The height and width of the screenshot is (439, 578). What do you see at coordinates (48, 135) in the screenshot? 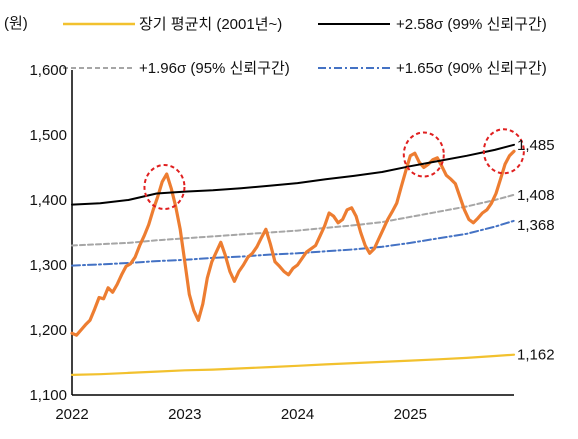
I see `y-tick-label: 1,500` at bounding box center [48, 135].